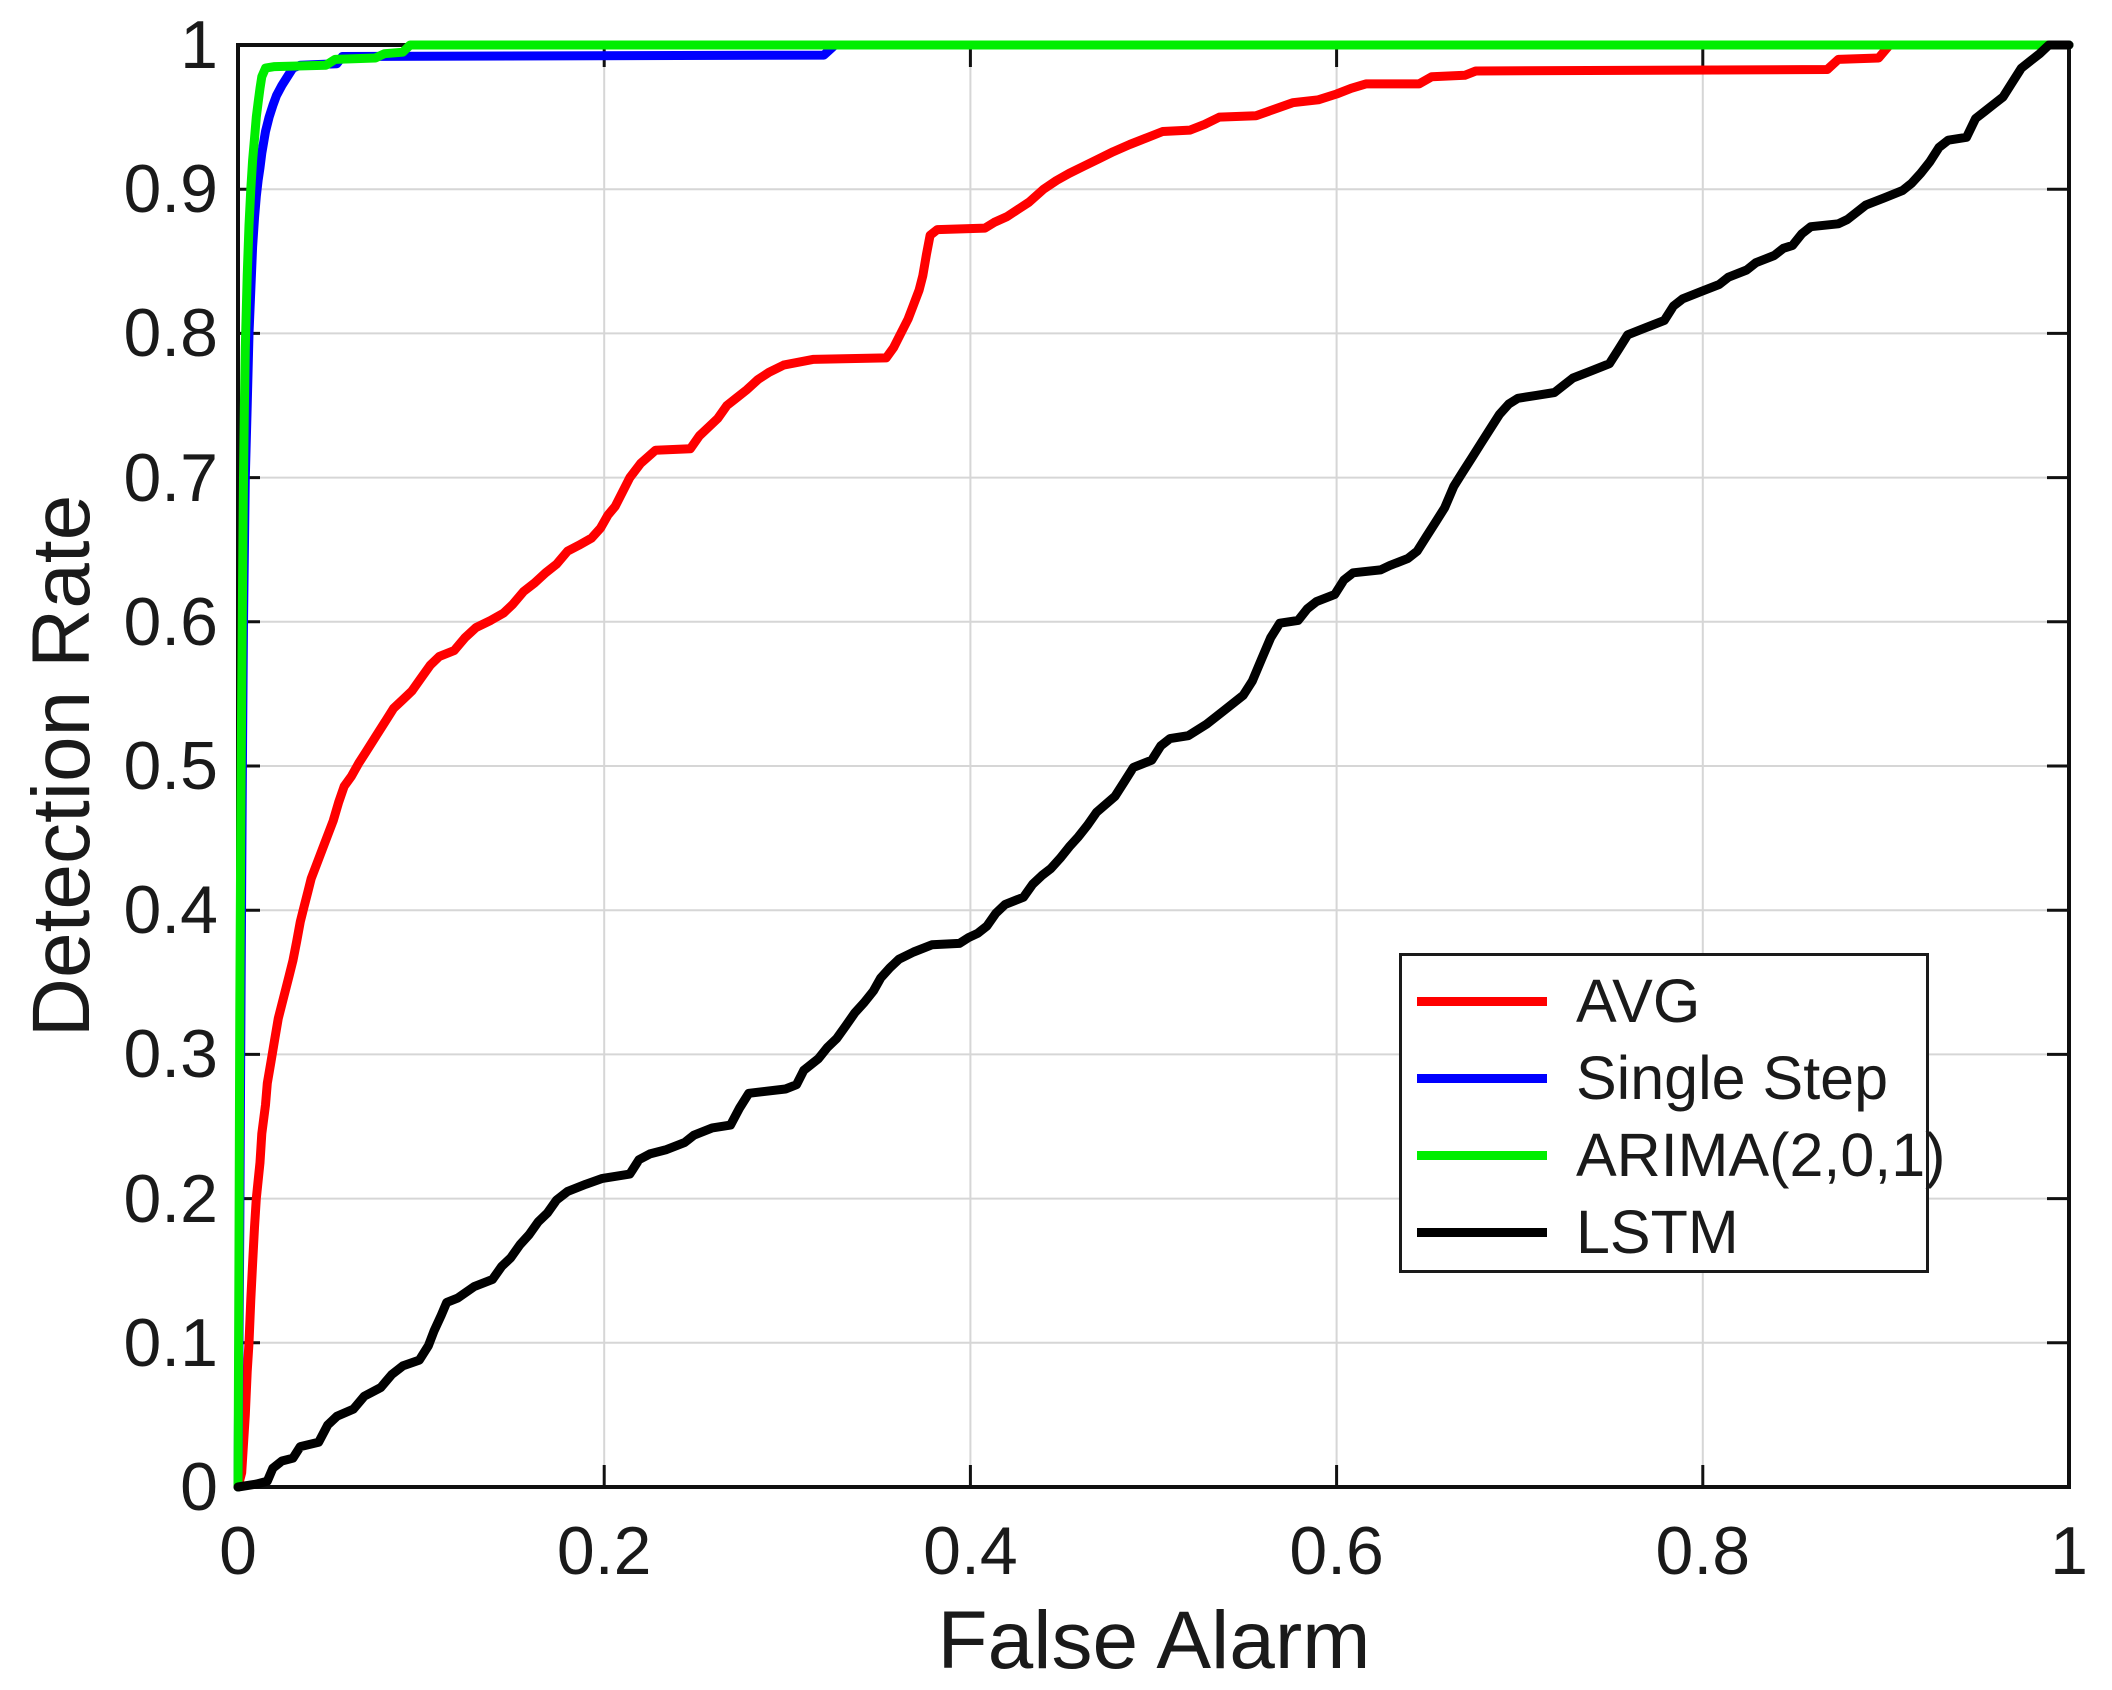  I want to click on x-tick-label-1: 1, so click(2069, 1551).